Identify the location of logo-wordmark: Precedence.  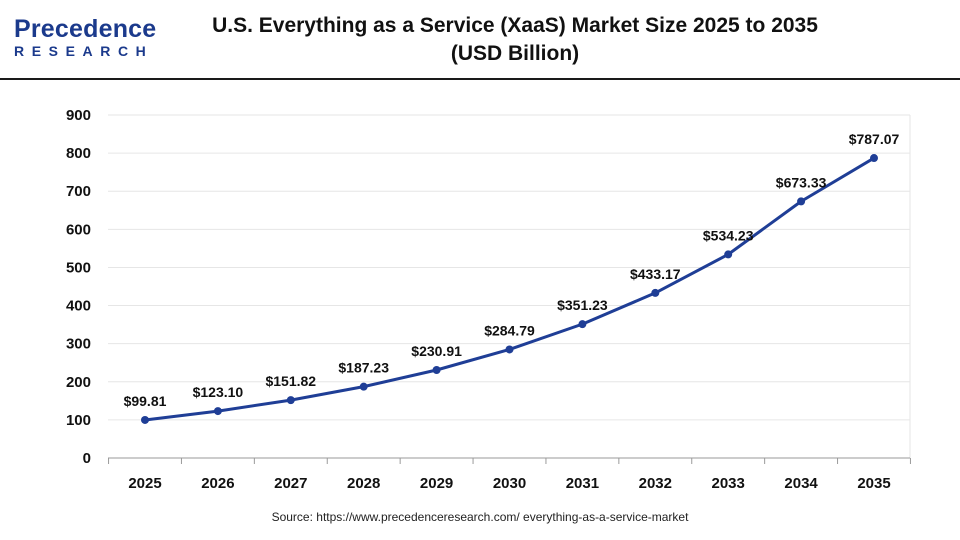
(85, 29).